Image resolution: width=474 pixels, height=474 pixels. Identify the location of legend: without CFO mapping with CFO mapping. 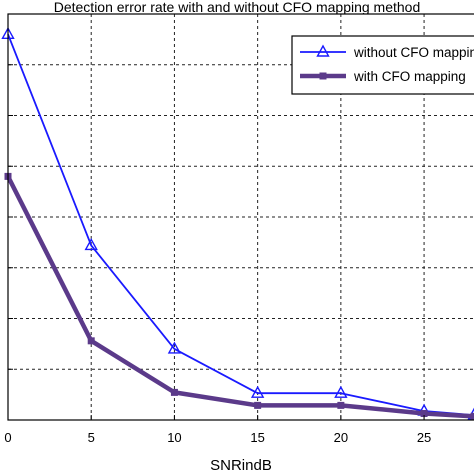
(382, 65).